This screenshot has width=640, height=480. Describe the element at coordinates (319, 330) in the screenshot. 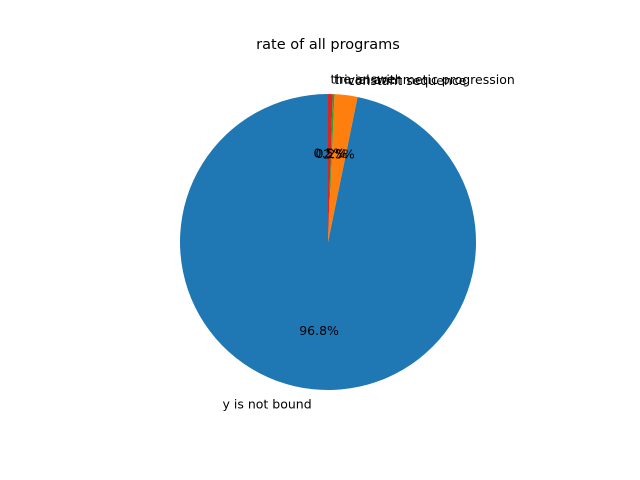

I see `slice-percent-0: 96.8%` at that location.